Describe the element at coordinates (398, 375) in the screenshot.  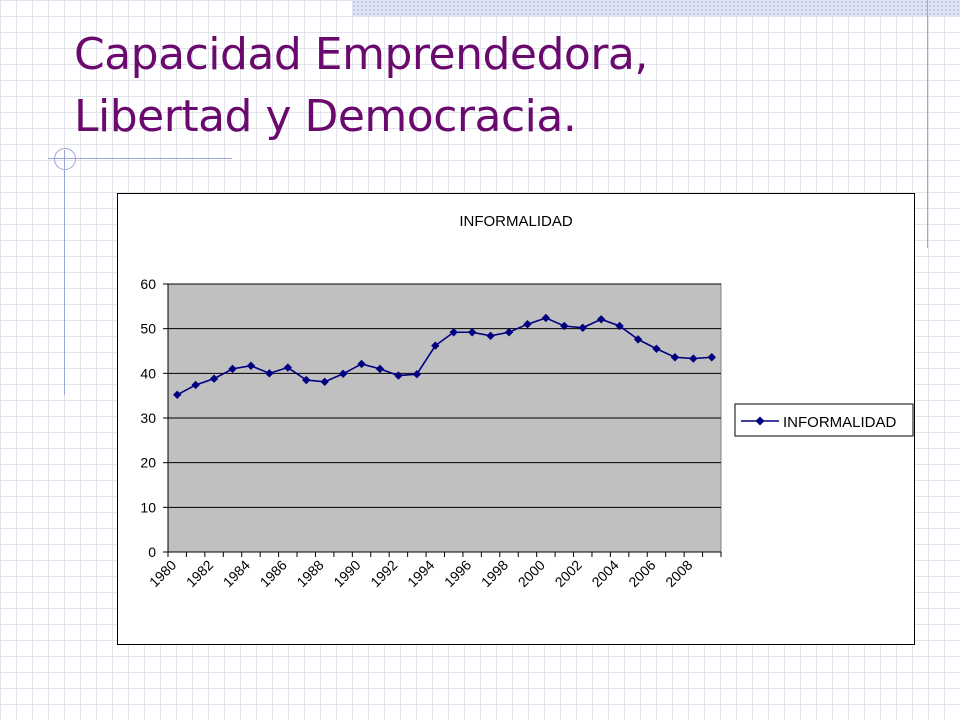
I see `data-point-1992` at that location.